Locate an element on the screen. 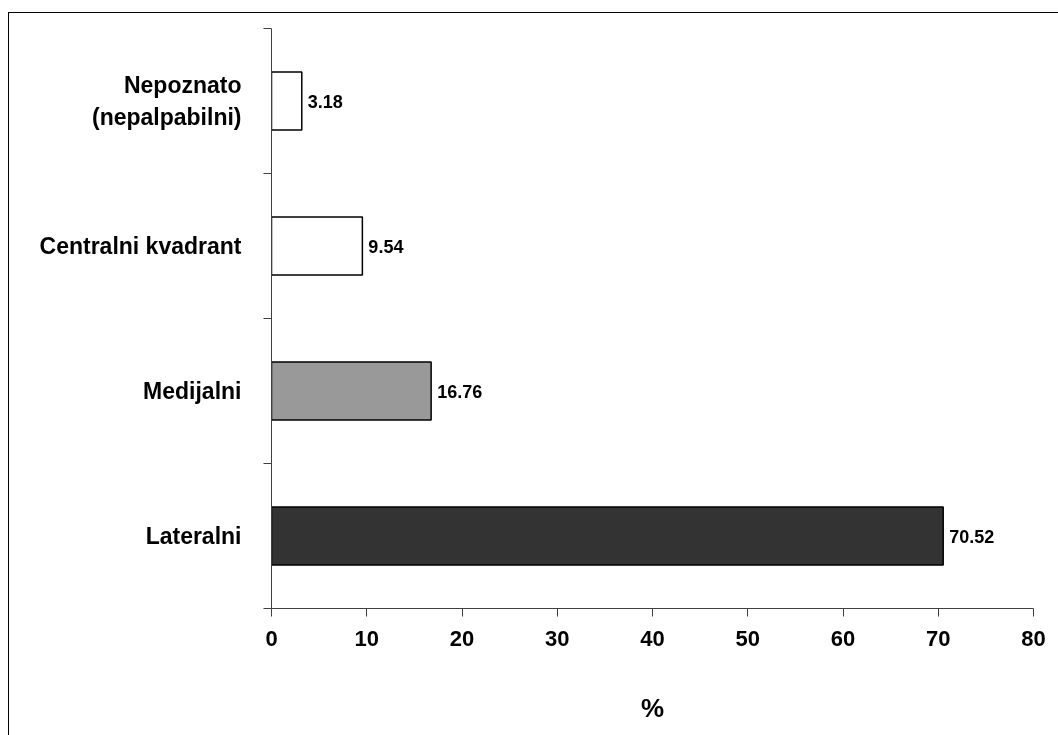 This screenshot has width=1058, height=735. x-tick-label: 10 is located at coordinates (366, 638).